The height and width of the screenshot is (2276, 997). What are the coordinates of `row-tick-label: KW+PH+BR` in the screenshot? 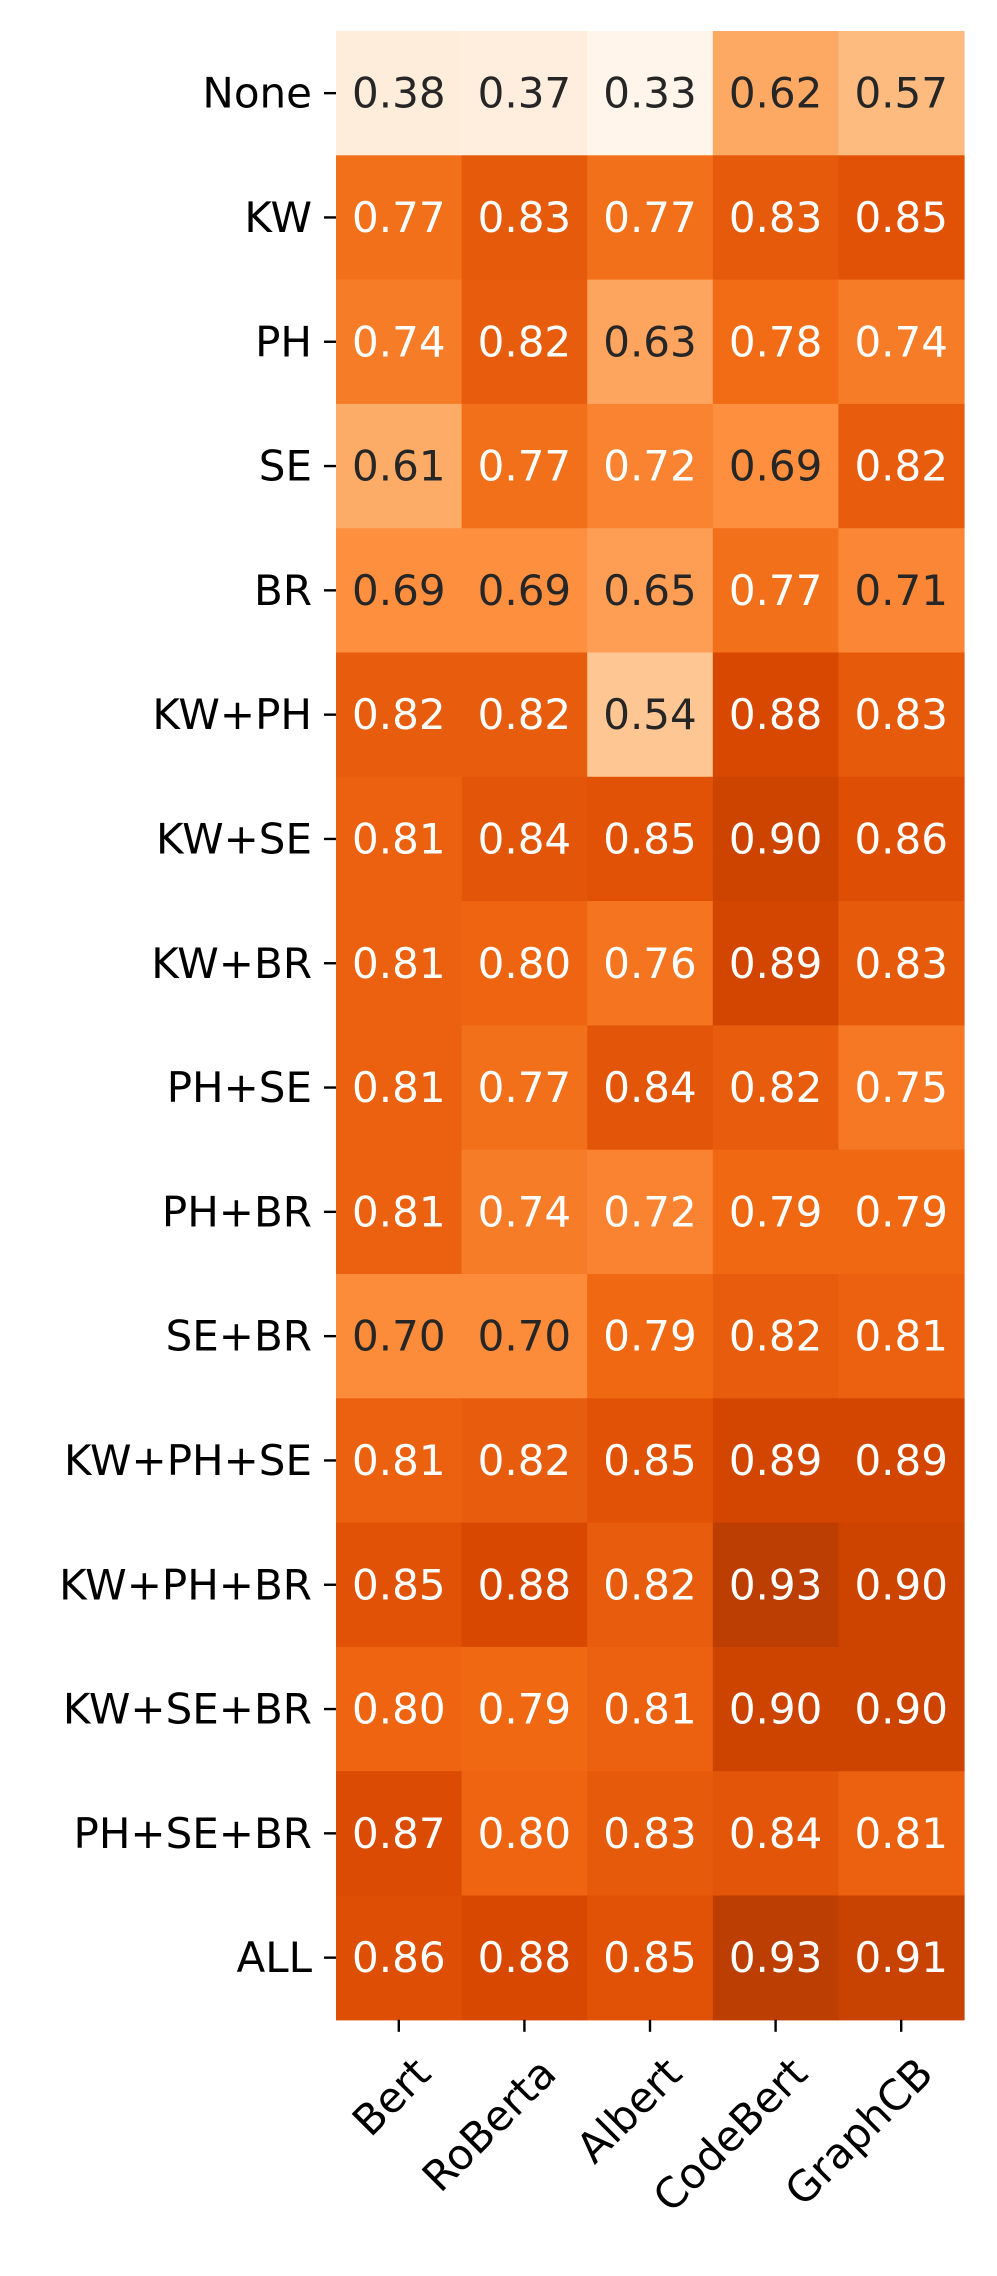 It's located at (185, 1584).